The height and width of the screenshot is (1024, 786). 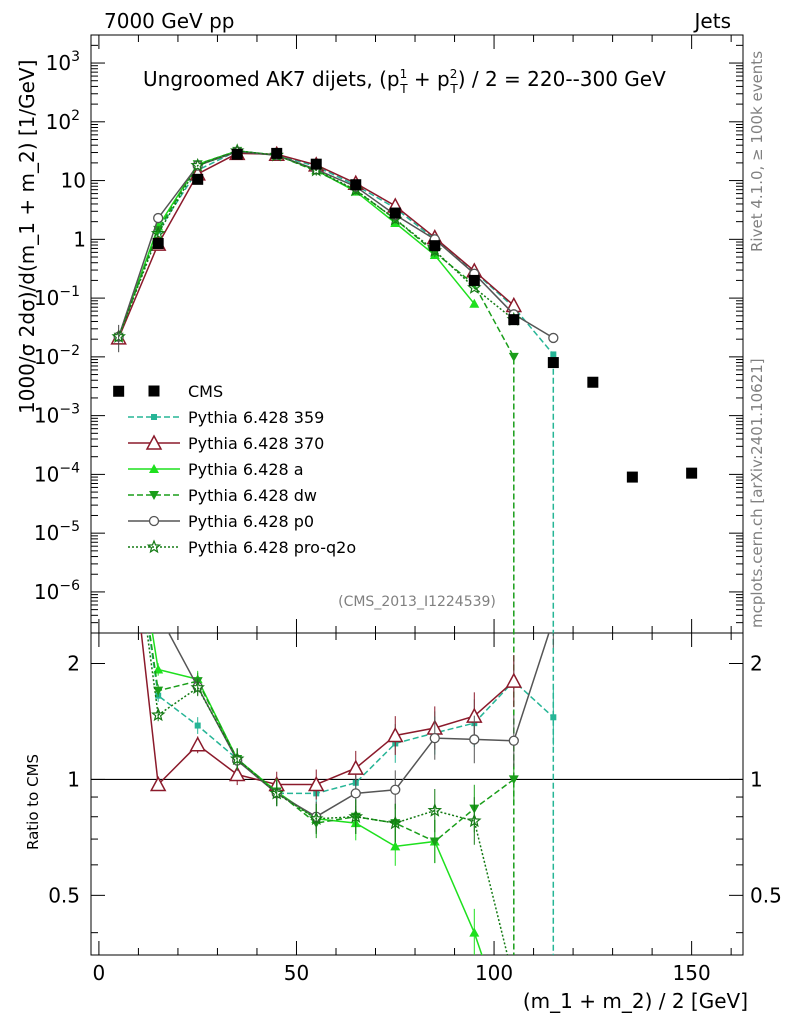 I want to click on x-tick-label: 100, so click(x=494, y=973).